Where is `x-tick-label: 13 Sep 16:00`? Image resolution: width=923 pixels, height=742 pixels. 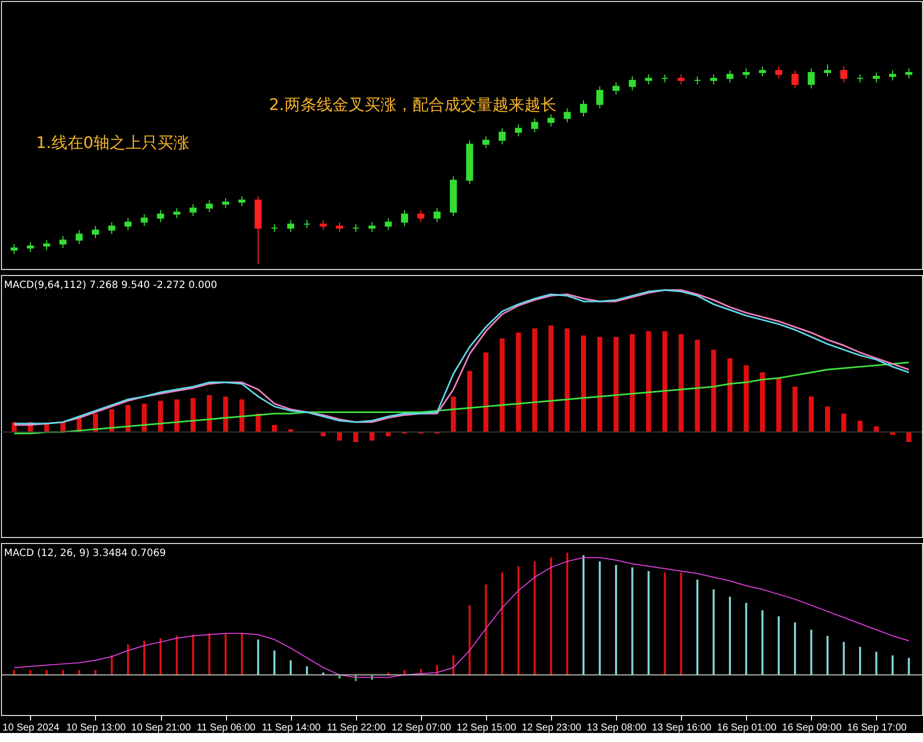 x-tick-label: 13 Sep 16:00 is located at coordinates (682, 728).